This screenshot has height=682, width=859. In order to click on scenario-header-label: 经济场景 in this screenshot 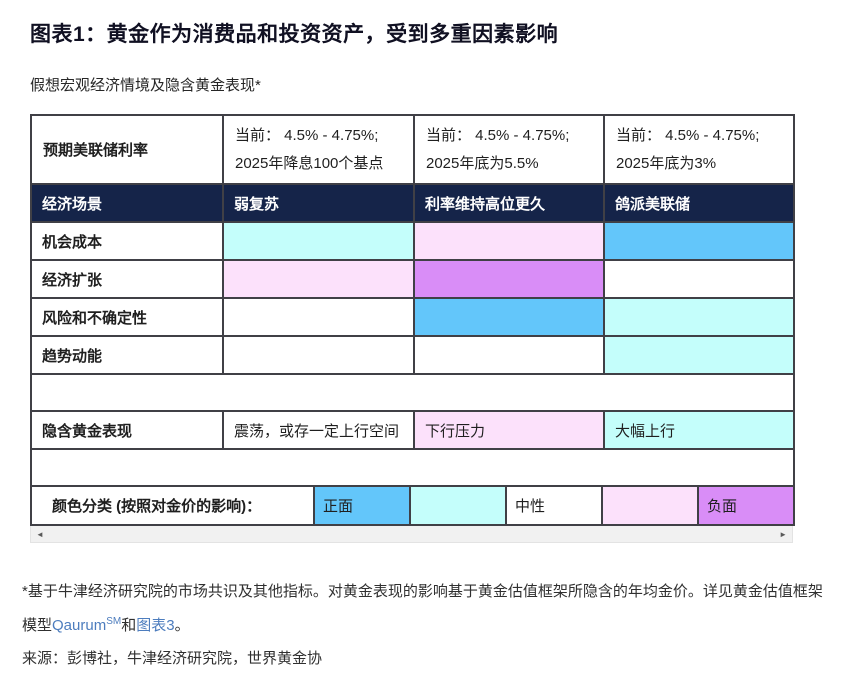, I will do `click(127, 203)`.